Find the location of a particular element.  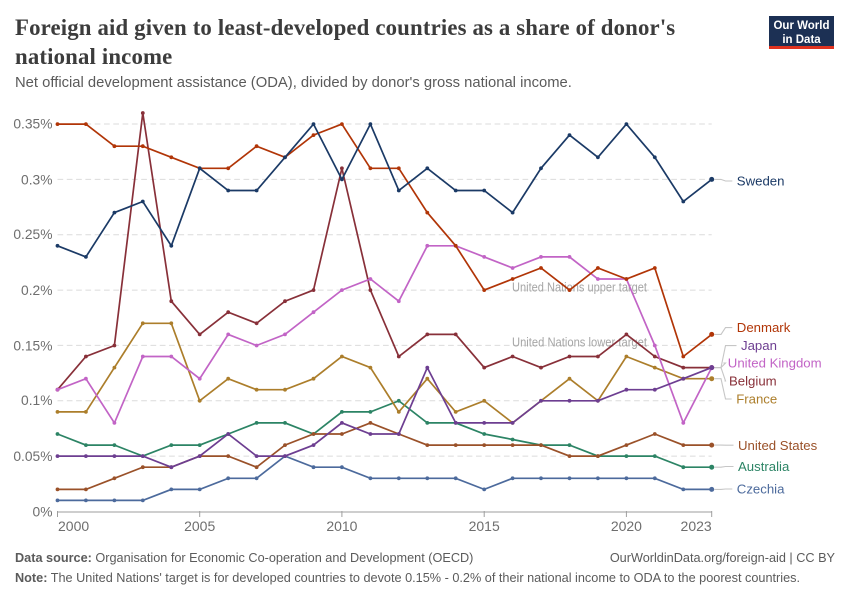

svg-text: Sweden is located at coordinates (761, 181).